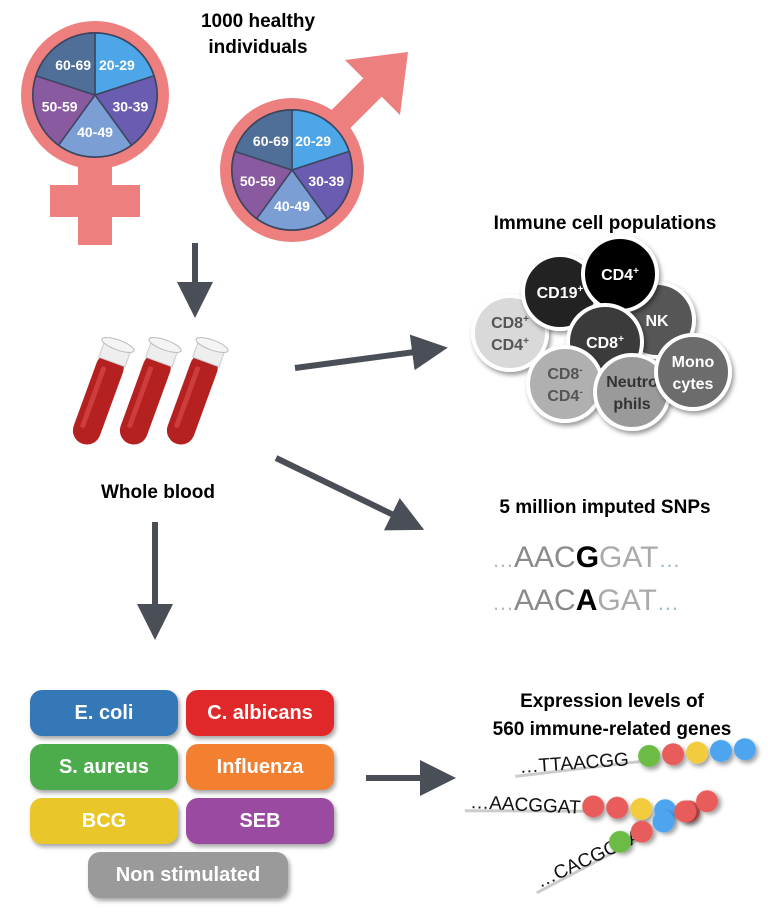 The width and height of the screenshot is (771, 922). I want to click on blood-tube, so click(197, 391).